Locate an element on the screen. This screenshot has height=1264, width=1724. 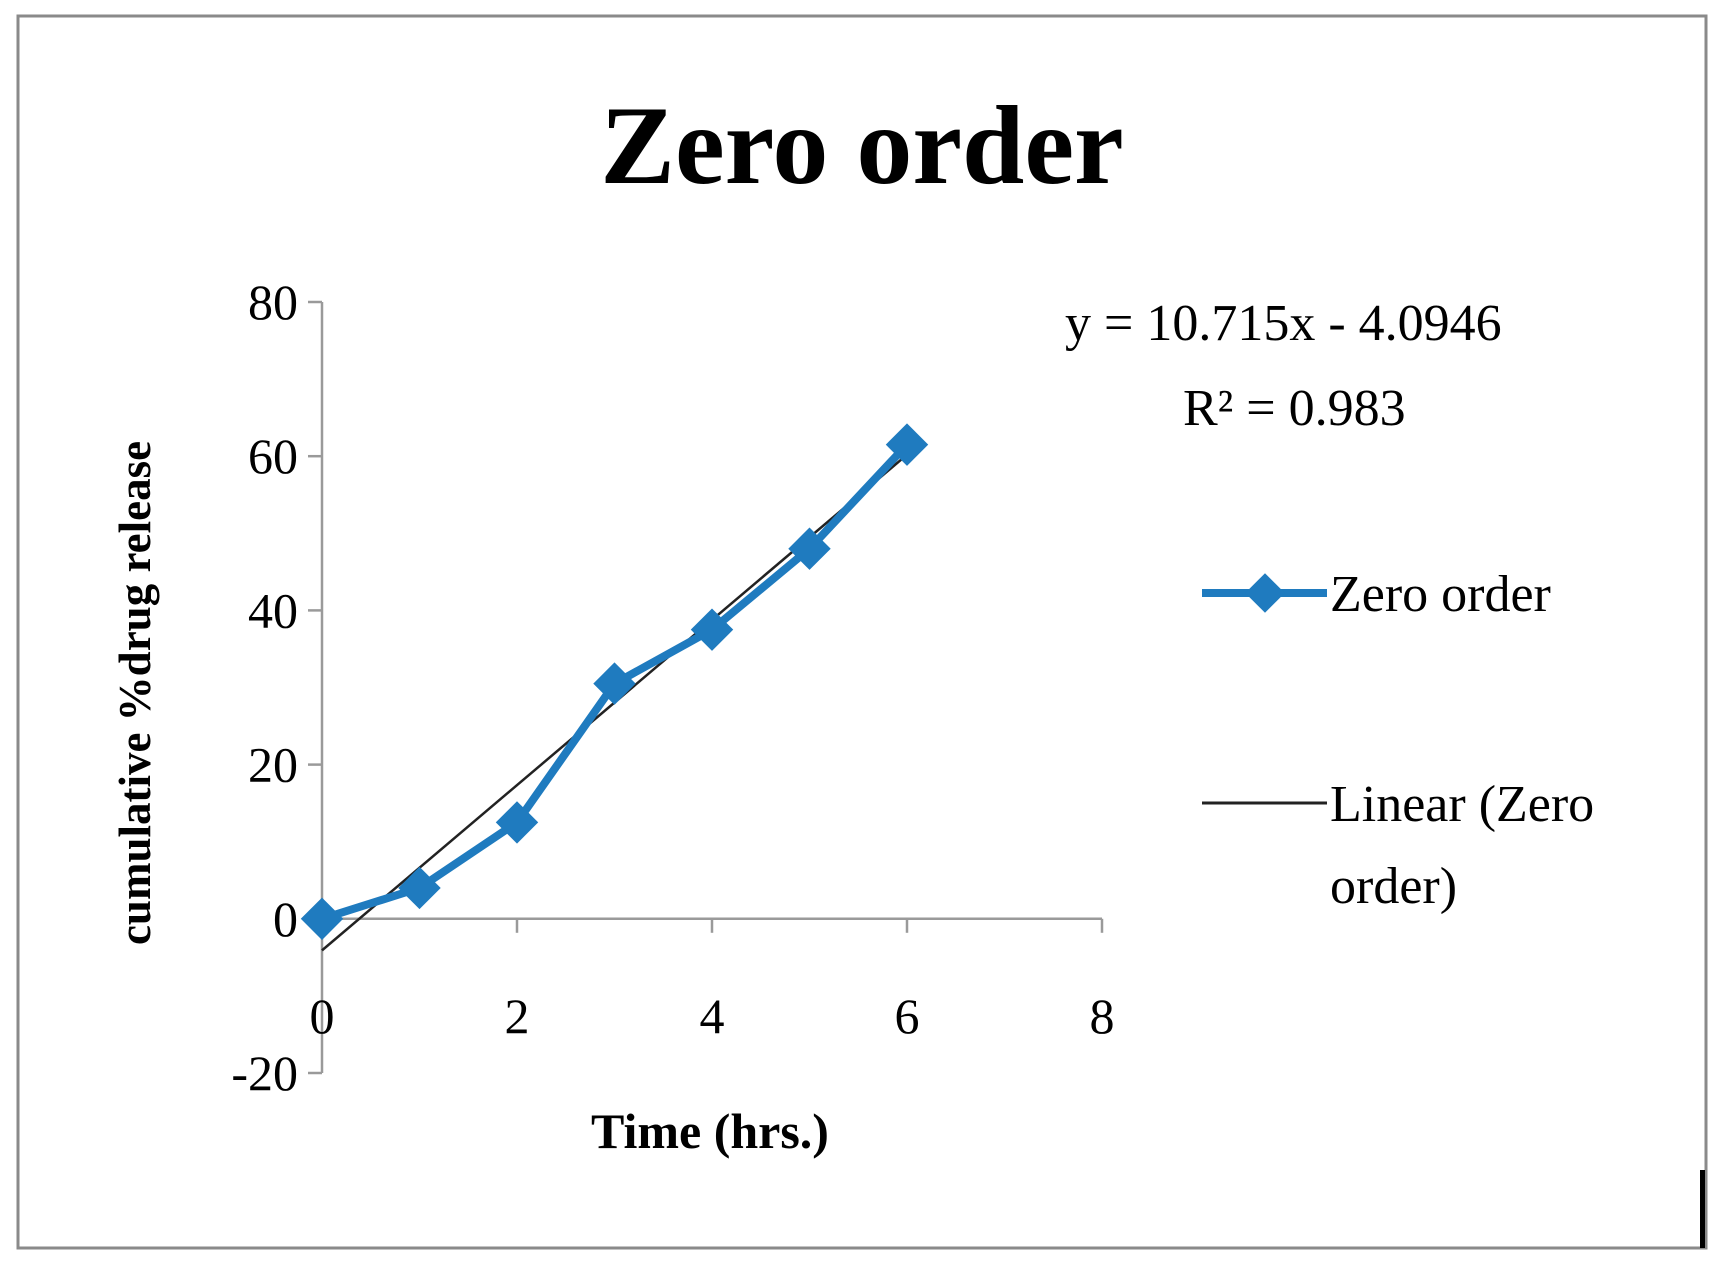
x-axis-label: Time (hrs.) is located at coordinates (710, 1131).